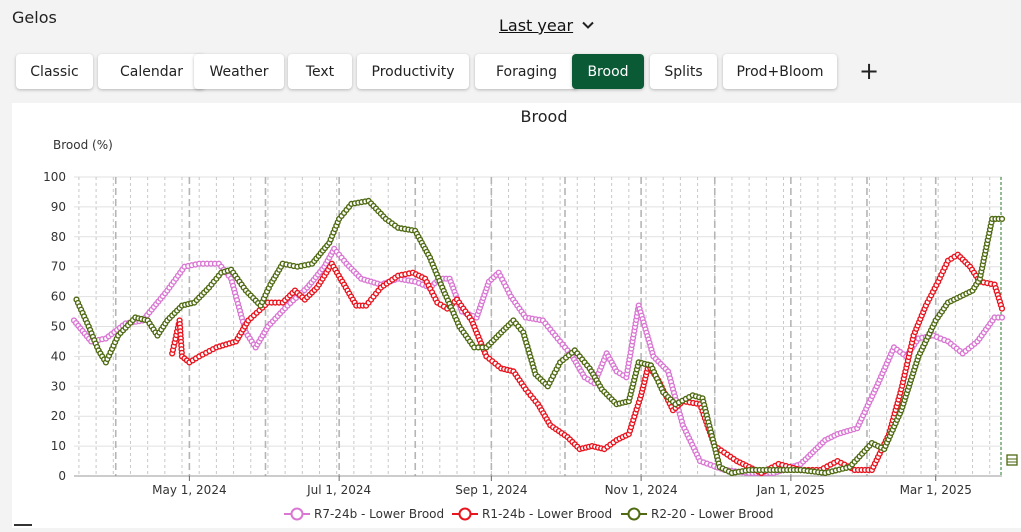 This screenshot has width=1021, height=532. What do you see at coordinates (58, 267) in the screenshot?
I see `y-tick-label: 70` at bounding box center [58, 267].